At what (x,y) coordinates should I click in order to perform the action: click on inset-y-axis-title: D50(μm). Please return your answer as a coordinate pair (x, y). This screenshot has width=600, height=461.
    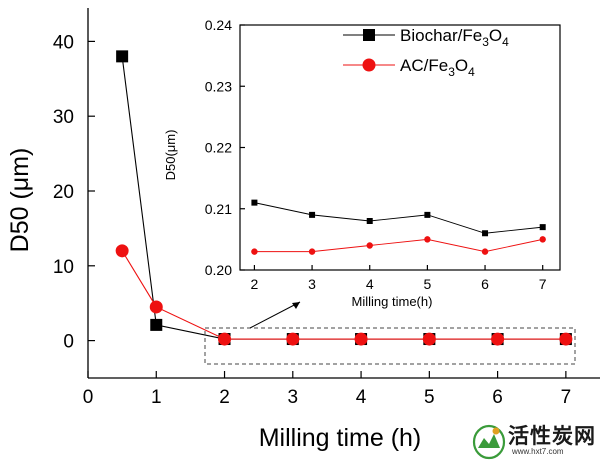
    Looking at the image, I should click on (170, 155).